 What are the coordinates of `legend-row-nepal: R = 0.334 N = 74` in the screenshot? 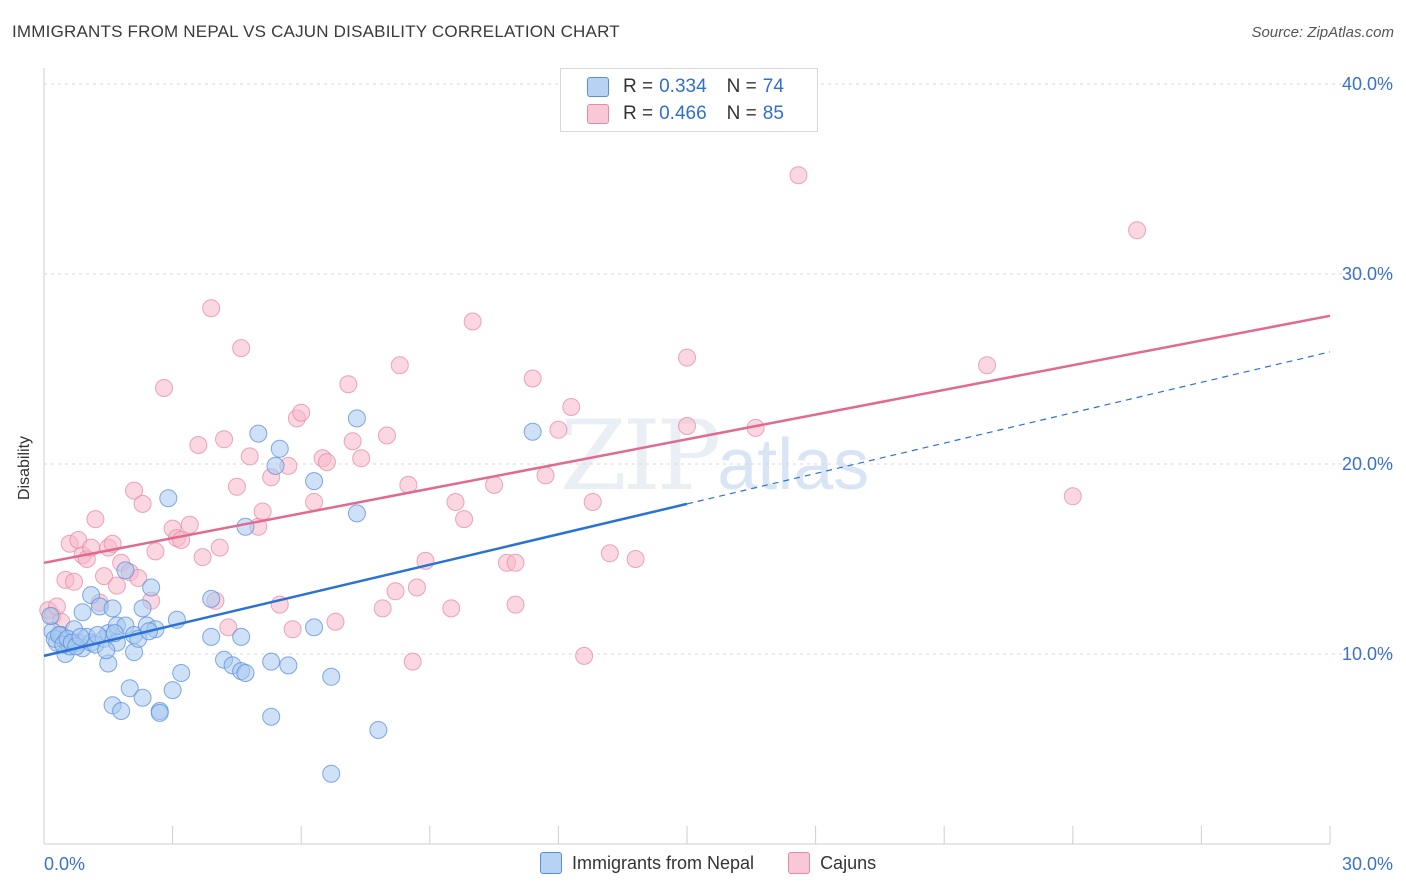 It's located at (688, 87).